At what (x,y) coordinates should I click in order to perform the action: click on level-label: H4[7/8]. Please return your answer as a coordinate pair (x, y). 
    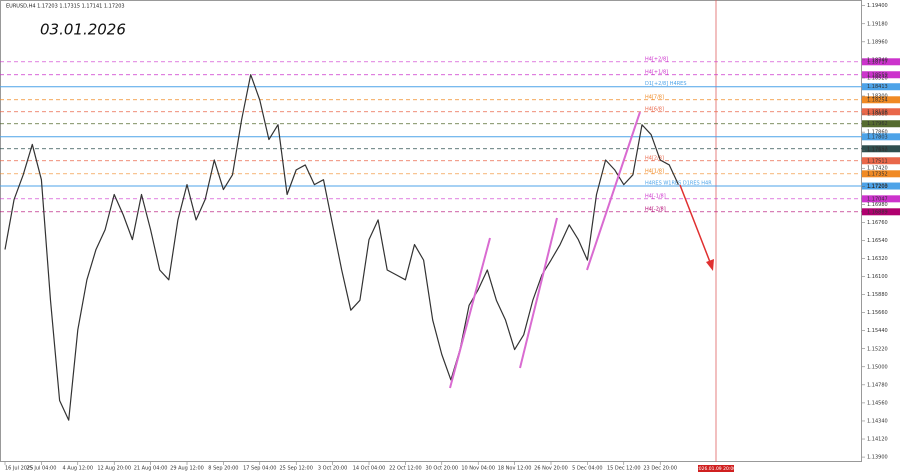
    Looking at the image, I should click on (654, 97).